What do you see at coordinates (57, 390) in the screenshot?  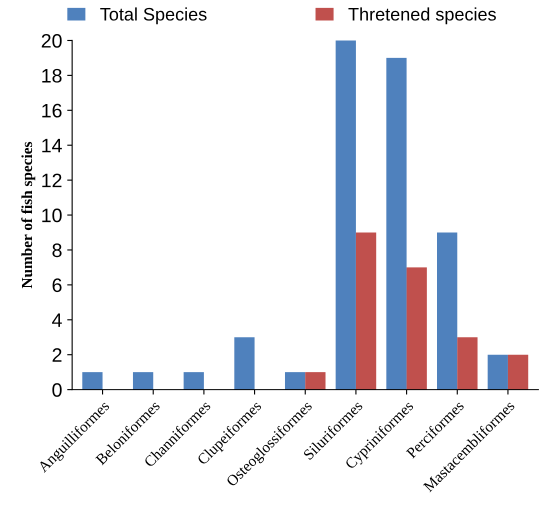 I see `y-tick-label: 0` at bounding box center [57, 390].